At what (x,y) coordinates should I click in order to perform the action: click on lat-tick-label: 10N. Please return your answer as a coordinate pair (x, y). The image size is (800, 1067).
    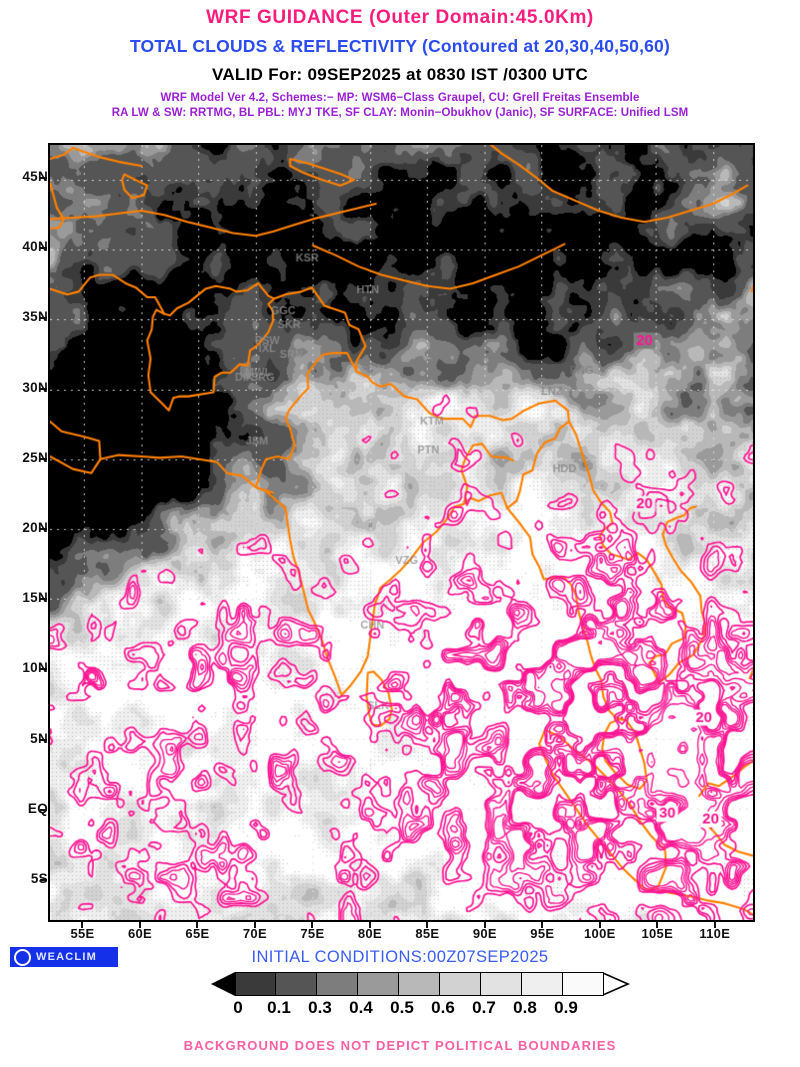
    Looking at the image, I should click on (35, 668).